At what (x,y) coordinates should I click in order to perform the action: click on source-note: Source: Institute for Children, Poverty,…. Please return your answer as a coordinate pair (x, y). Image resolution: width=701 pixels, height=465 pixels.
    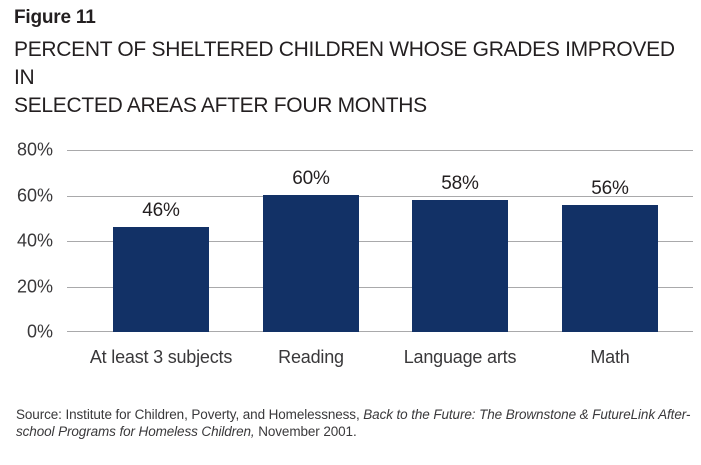
    Looking at the image, I should click on (354, 423).